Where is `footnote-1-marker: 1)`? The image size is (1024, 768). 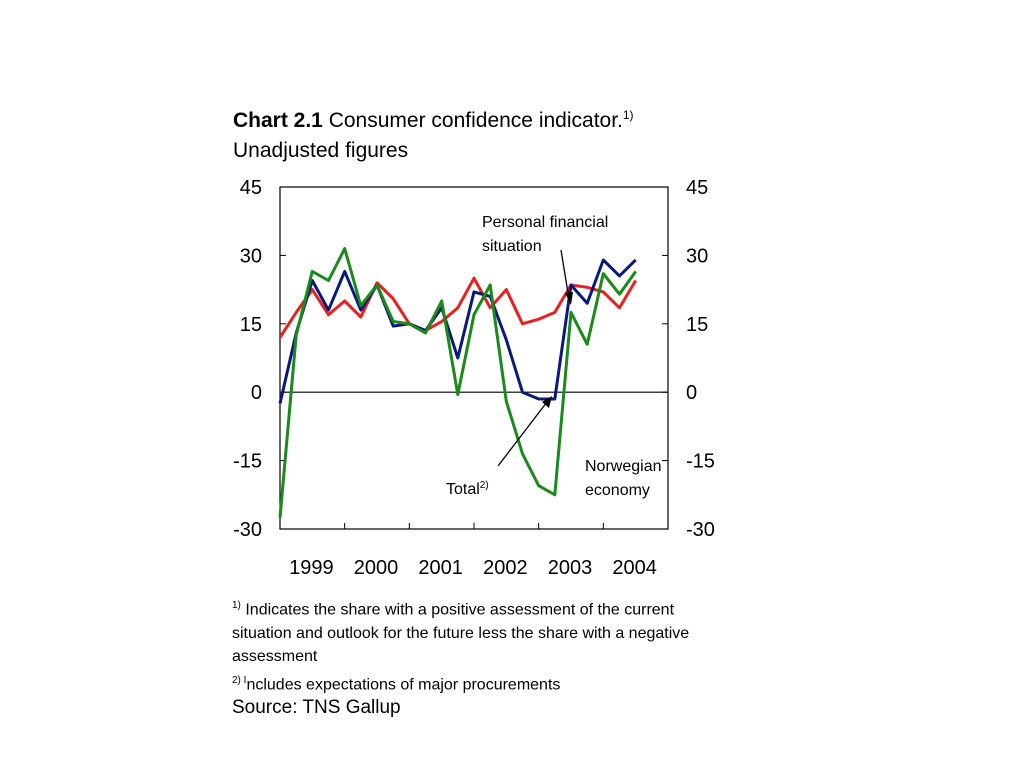 footnote-1-marker: 1) is located at coordinates (236, 605).